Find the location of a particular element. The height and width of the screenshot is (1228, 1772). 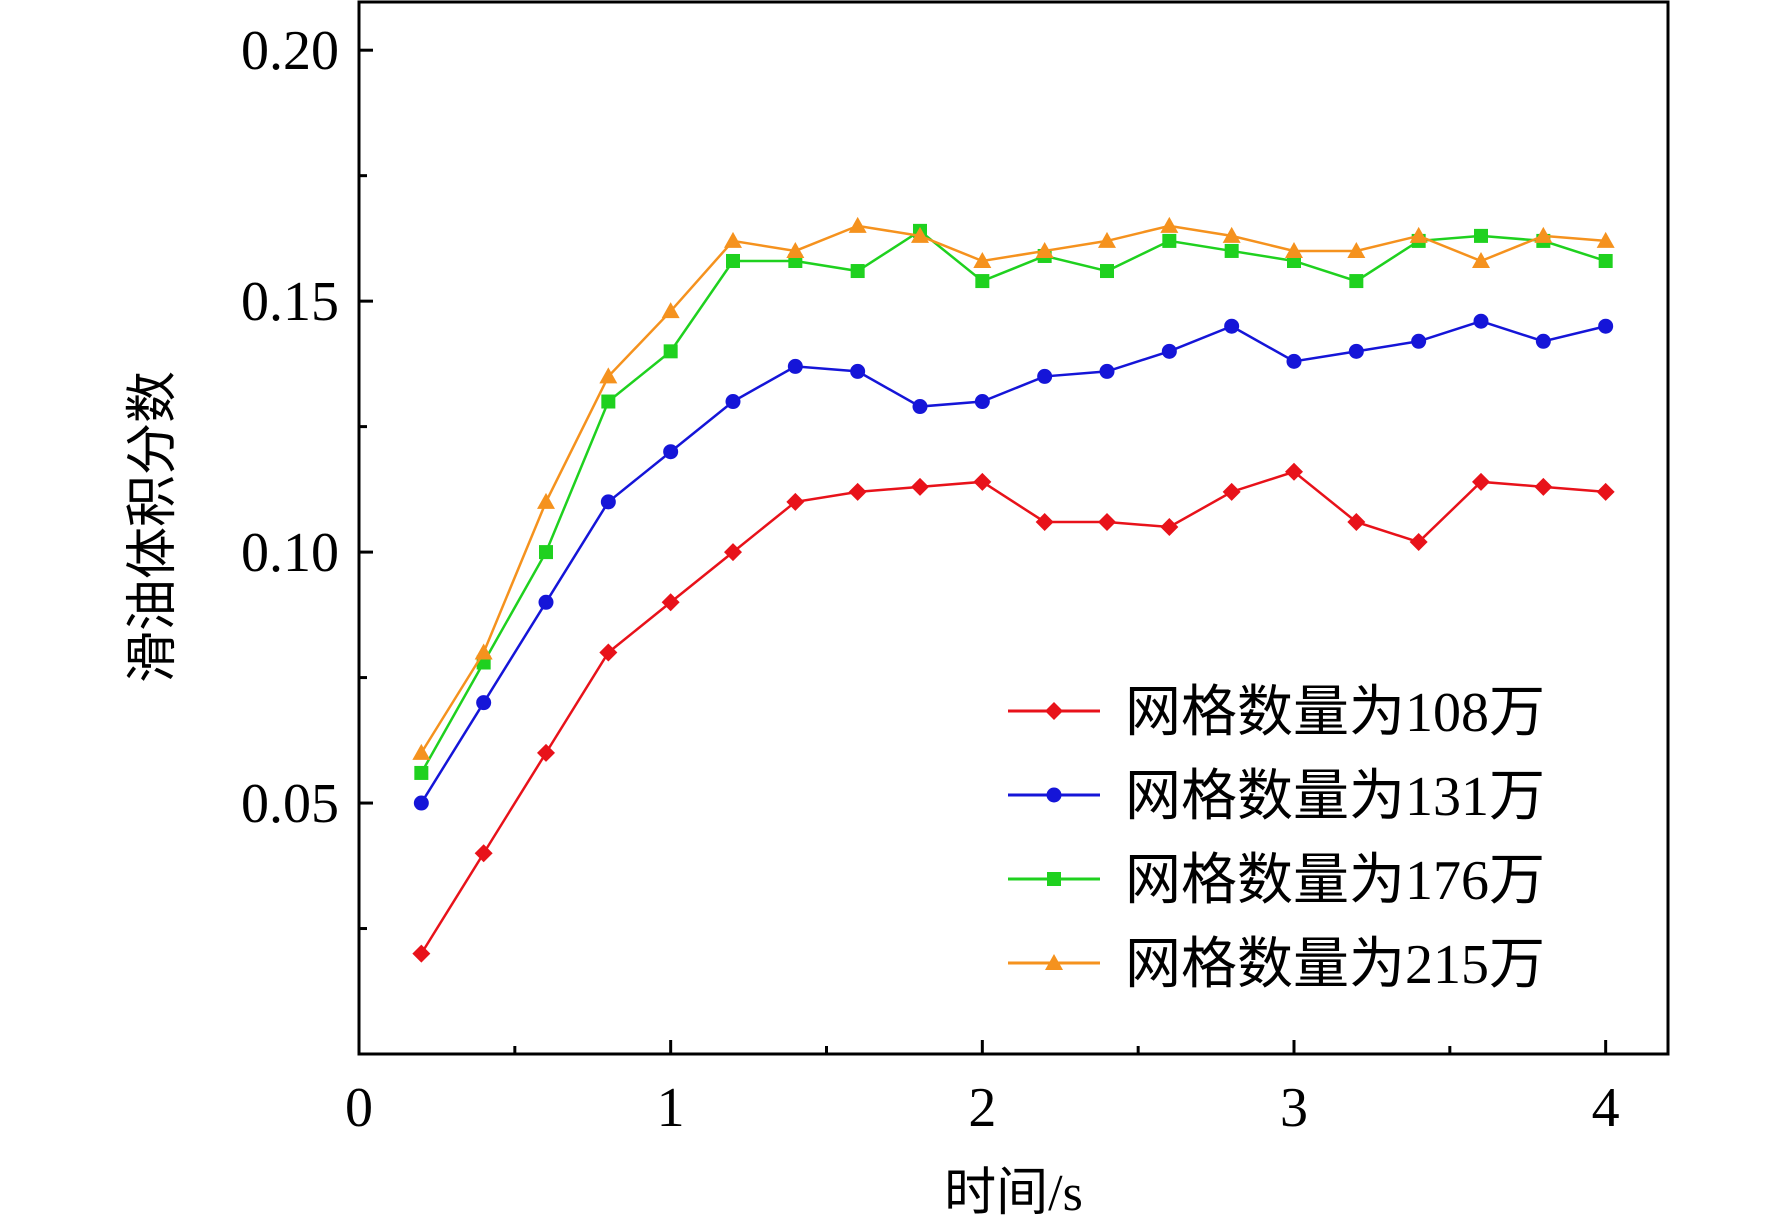

legend-item: 网格数量为215万 is located at coordinates (1276, 965).